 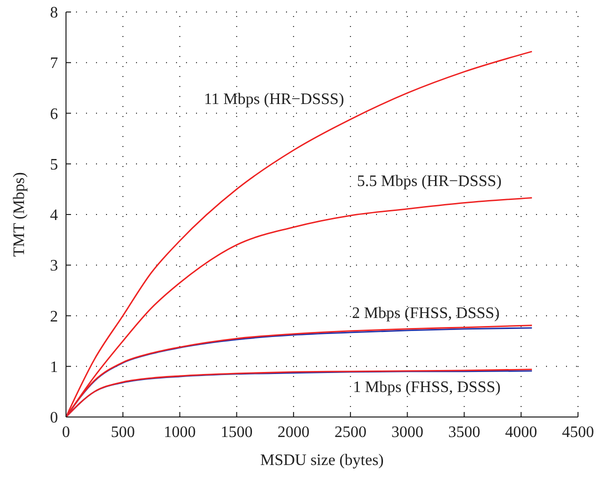 I want to click on x-tick-label: 1000, so click(x=180, y=432).